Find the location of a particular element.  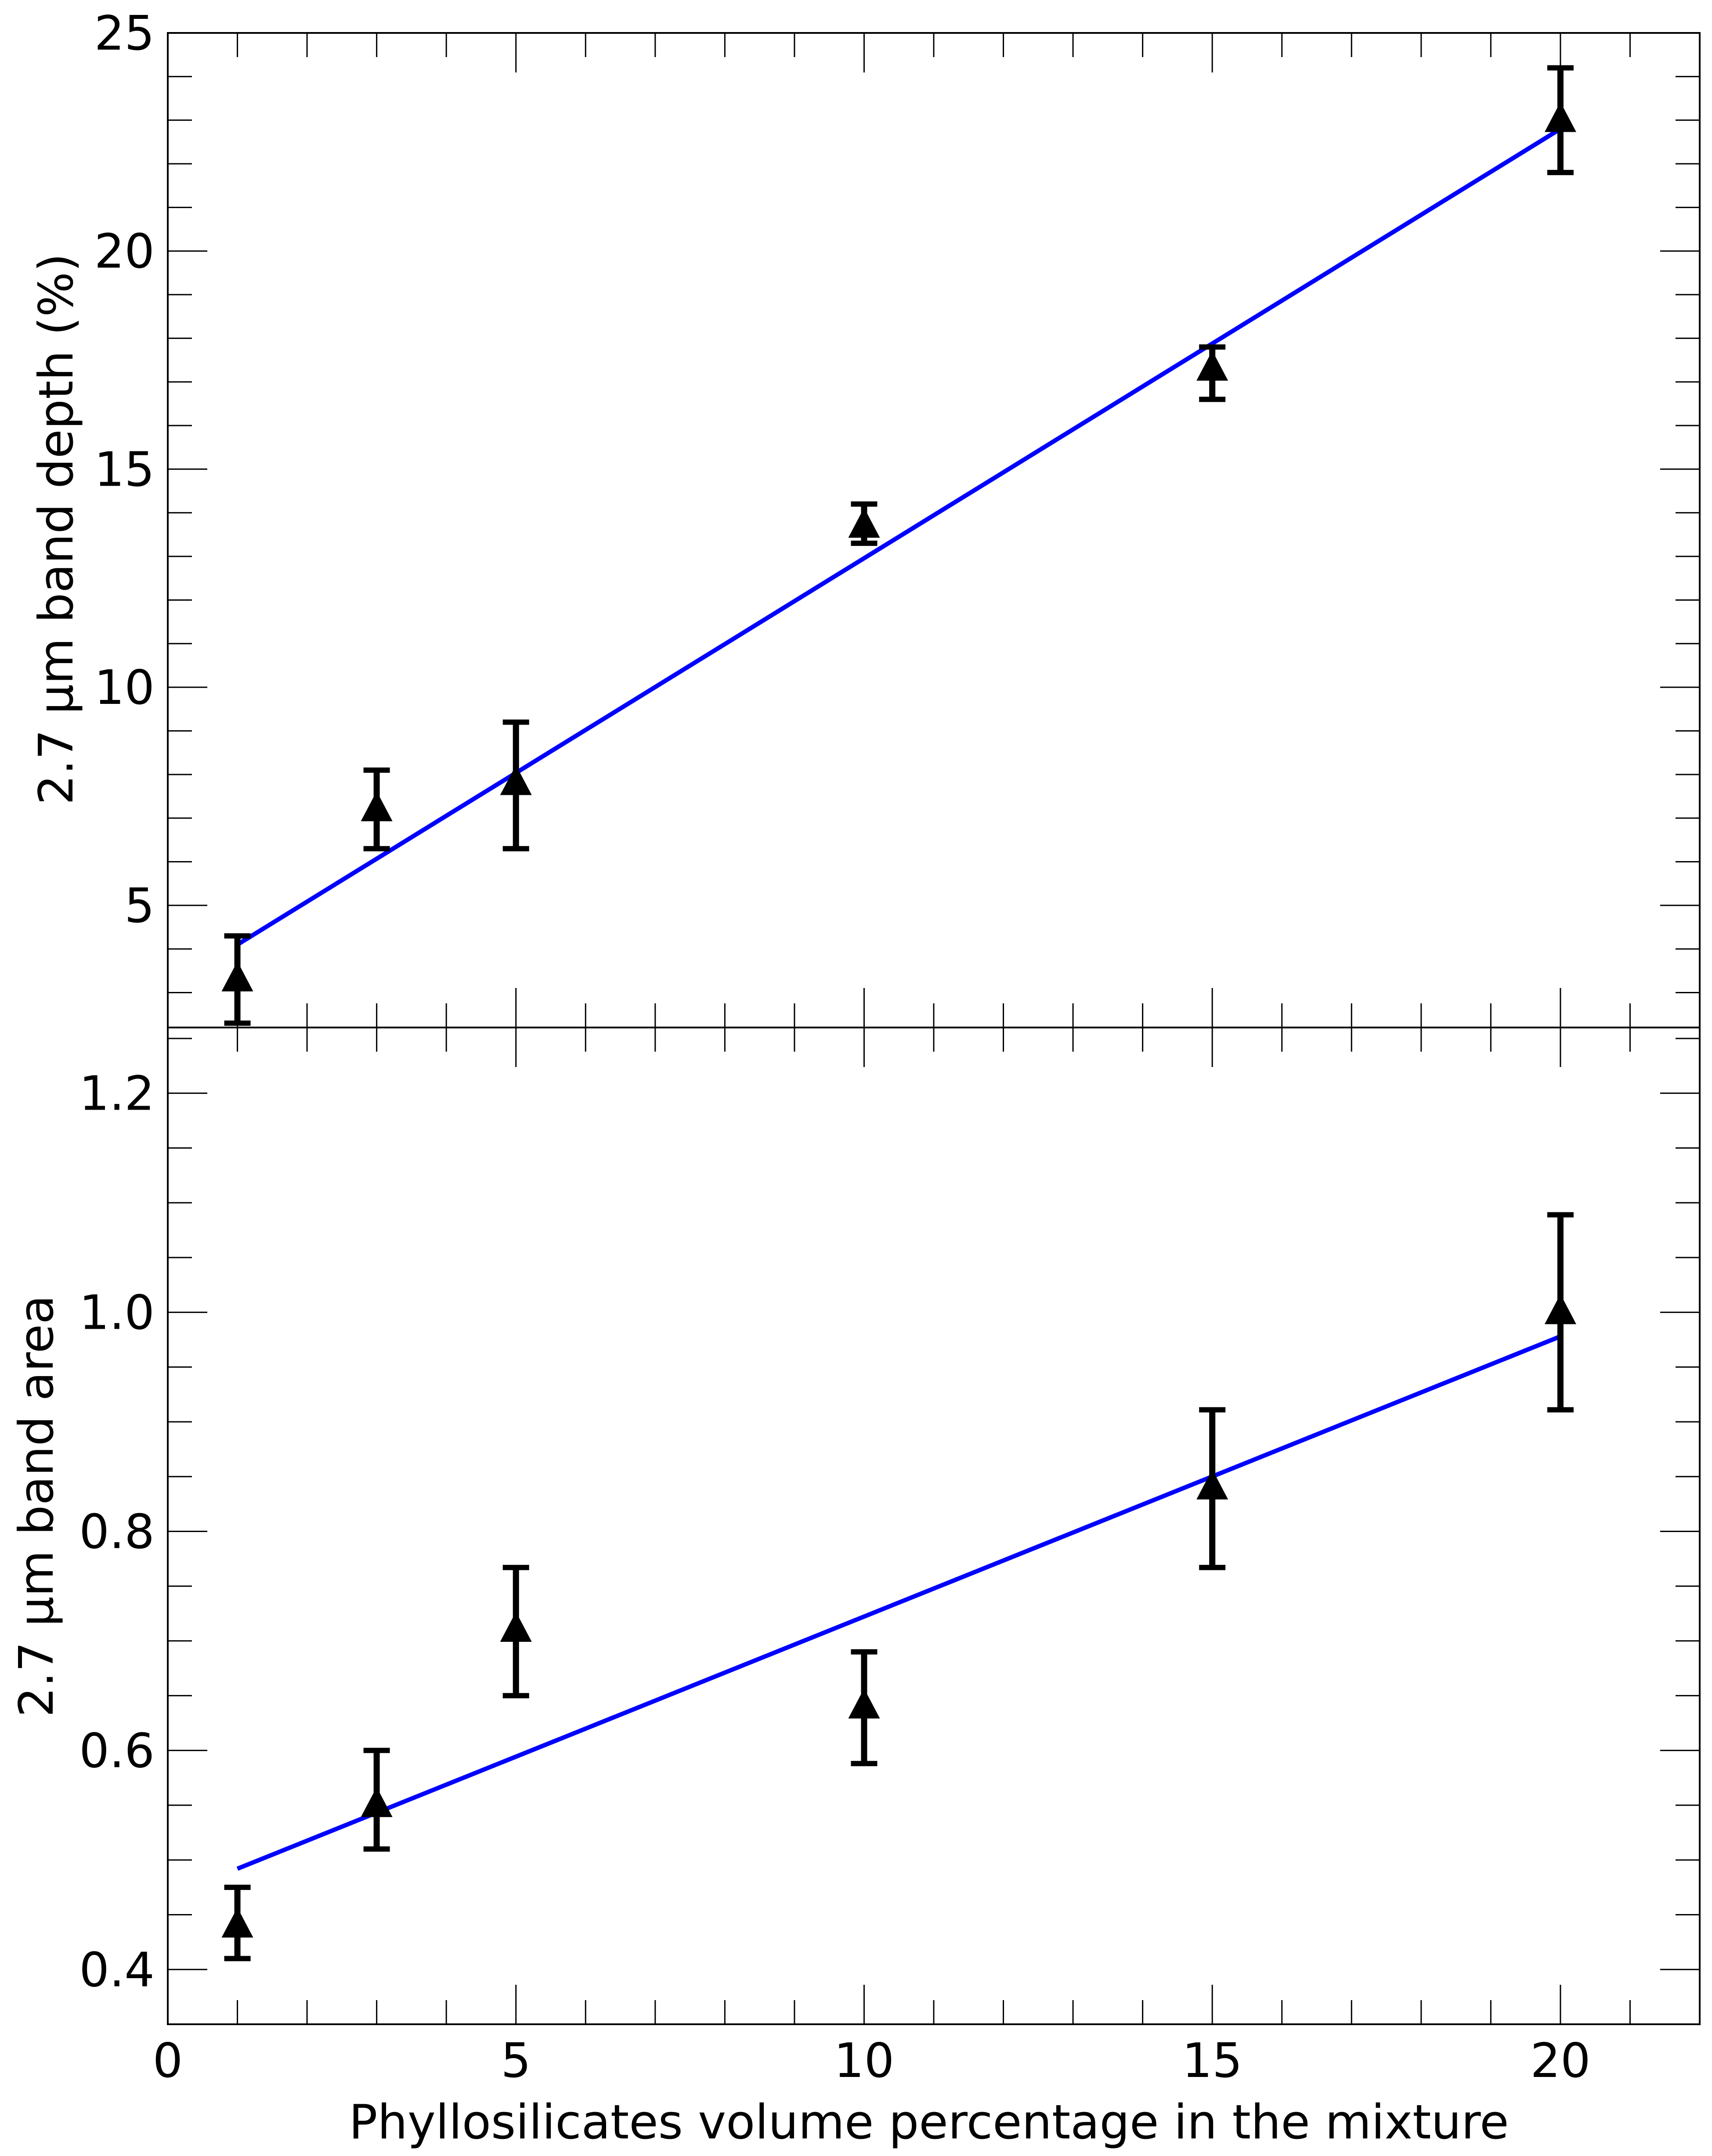

y-tick-label-bottom: 1.0 is located at coordinates (117, 1313).